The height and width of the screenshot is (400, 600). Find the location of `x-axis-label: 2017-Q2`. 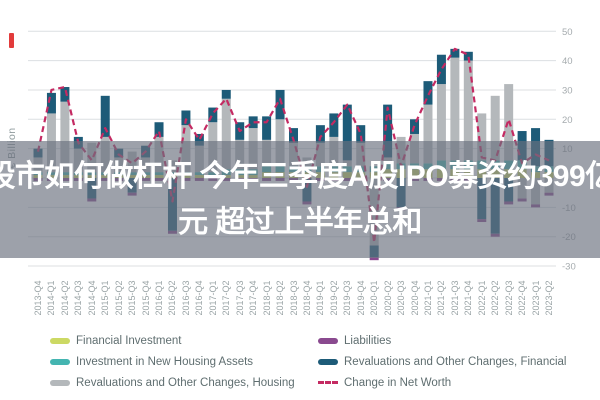

x-axis-label: 2017-Q2 is located at coordinates (226, 298).